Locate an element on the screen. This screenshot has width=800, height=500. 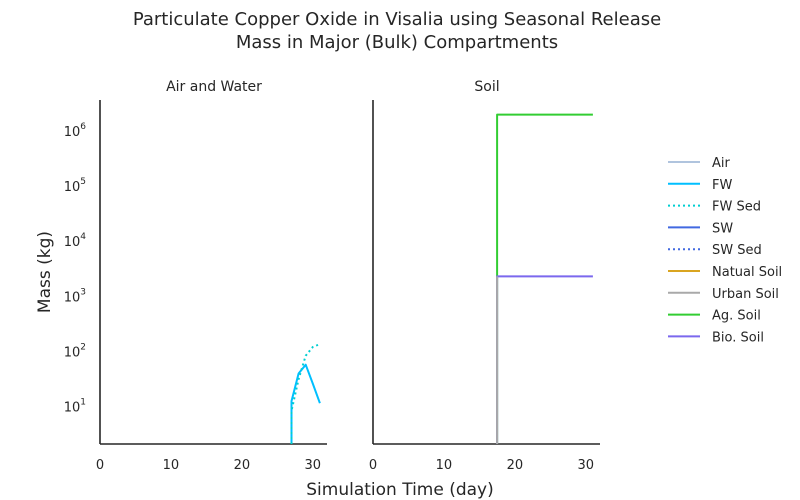
x-axis-label: Simulation Time (day) is located at coordinates (400, 490).